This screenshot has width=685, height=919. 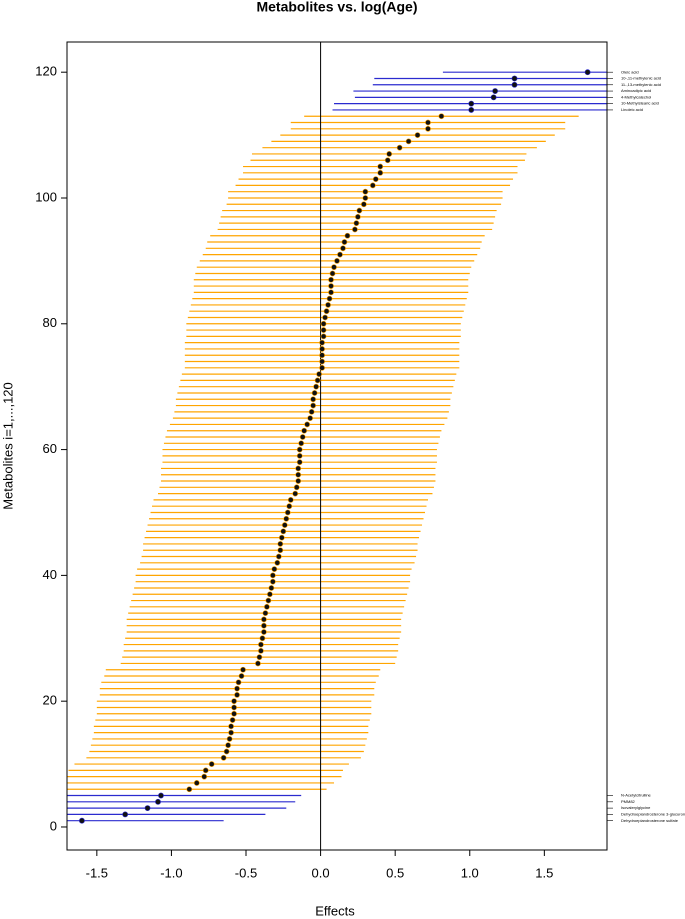 What do you see at coordinates (50, 322) in the screenshot?
I see `y-tick-label: 80` at bounding box center [50, 322].